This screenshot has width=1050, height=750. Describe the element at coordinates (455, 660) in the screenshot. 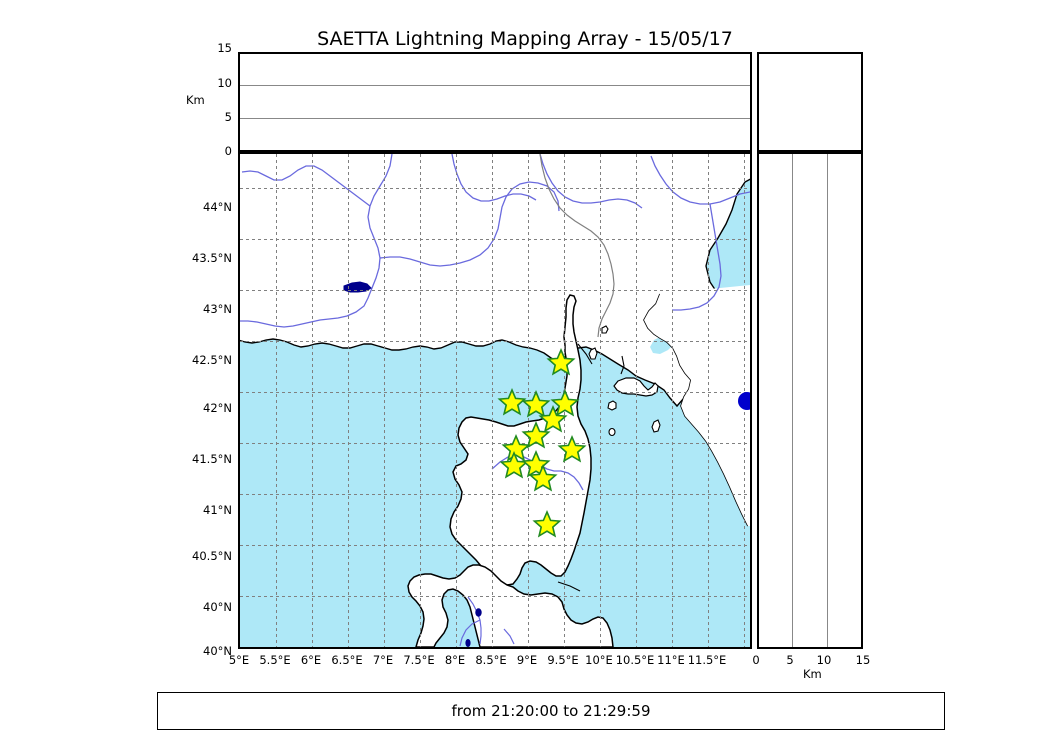

I see `map-xtick-8: 8°E` at that location.